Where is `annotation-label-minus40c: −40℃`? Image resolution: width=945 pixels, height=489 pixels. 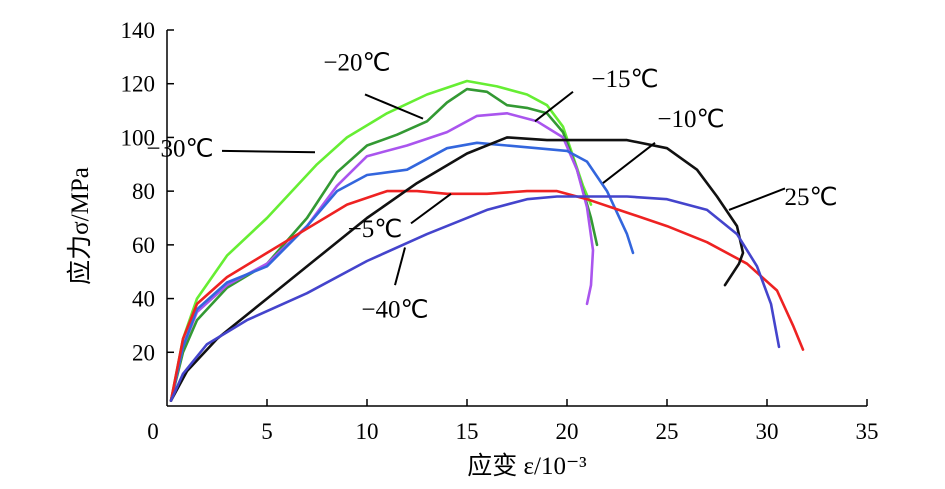
annotation-label-minus40c: −40℃ is located at coordinates (394, 310).